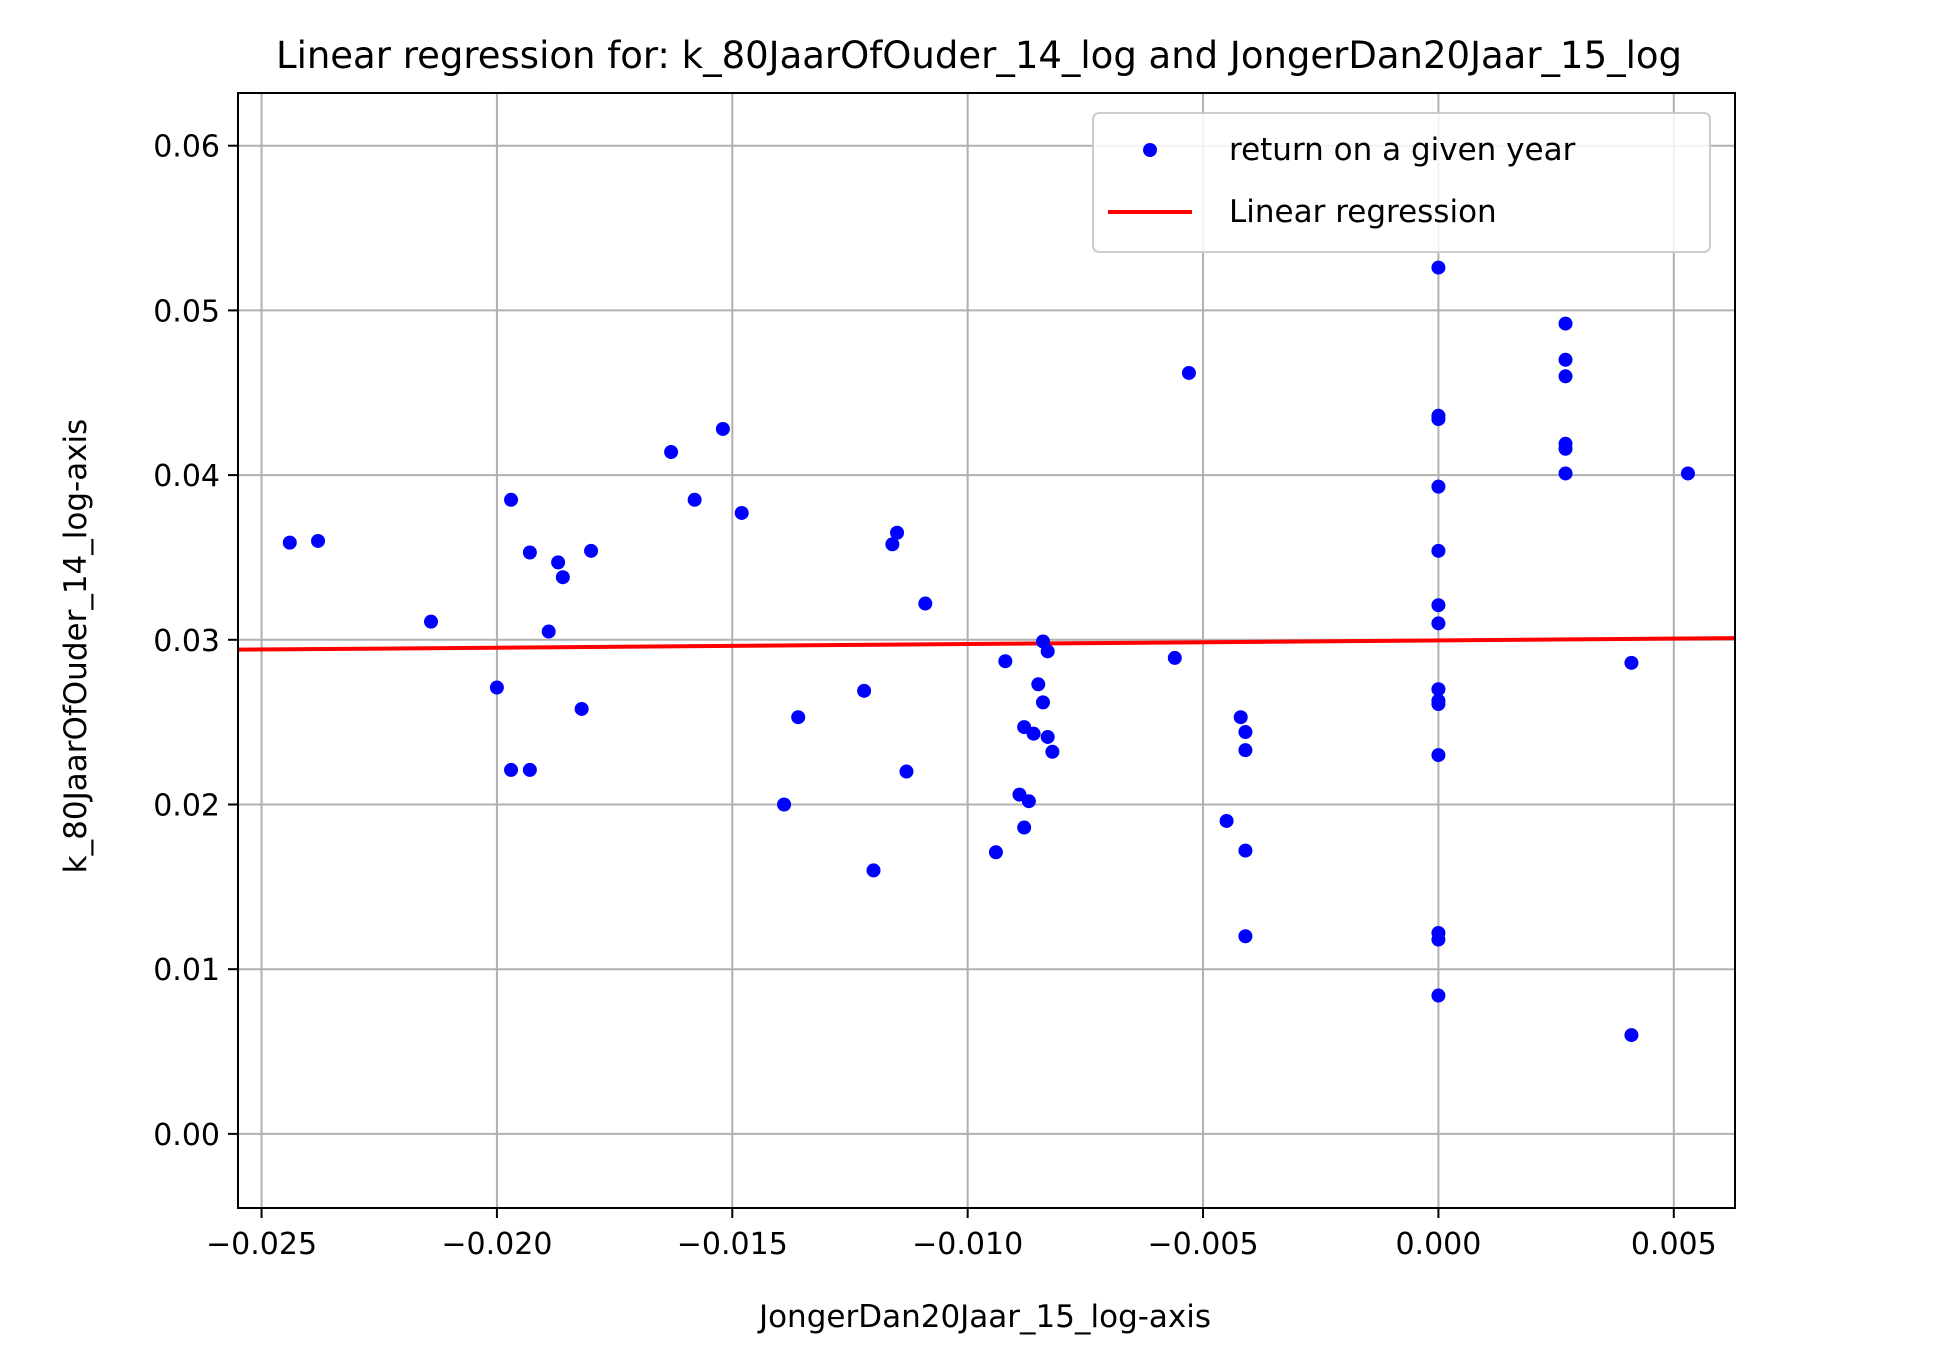 This screenshot has height=1366, width=1959. I want to click on legend-box, so click(1401, 182).